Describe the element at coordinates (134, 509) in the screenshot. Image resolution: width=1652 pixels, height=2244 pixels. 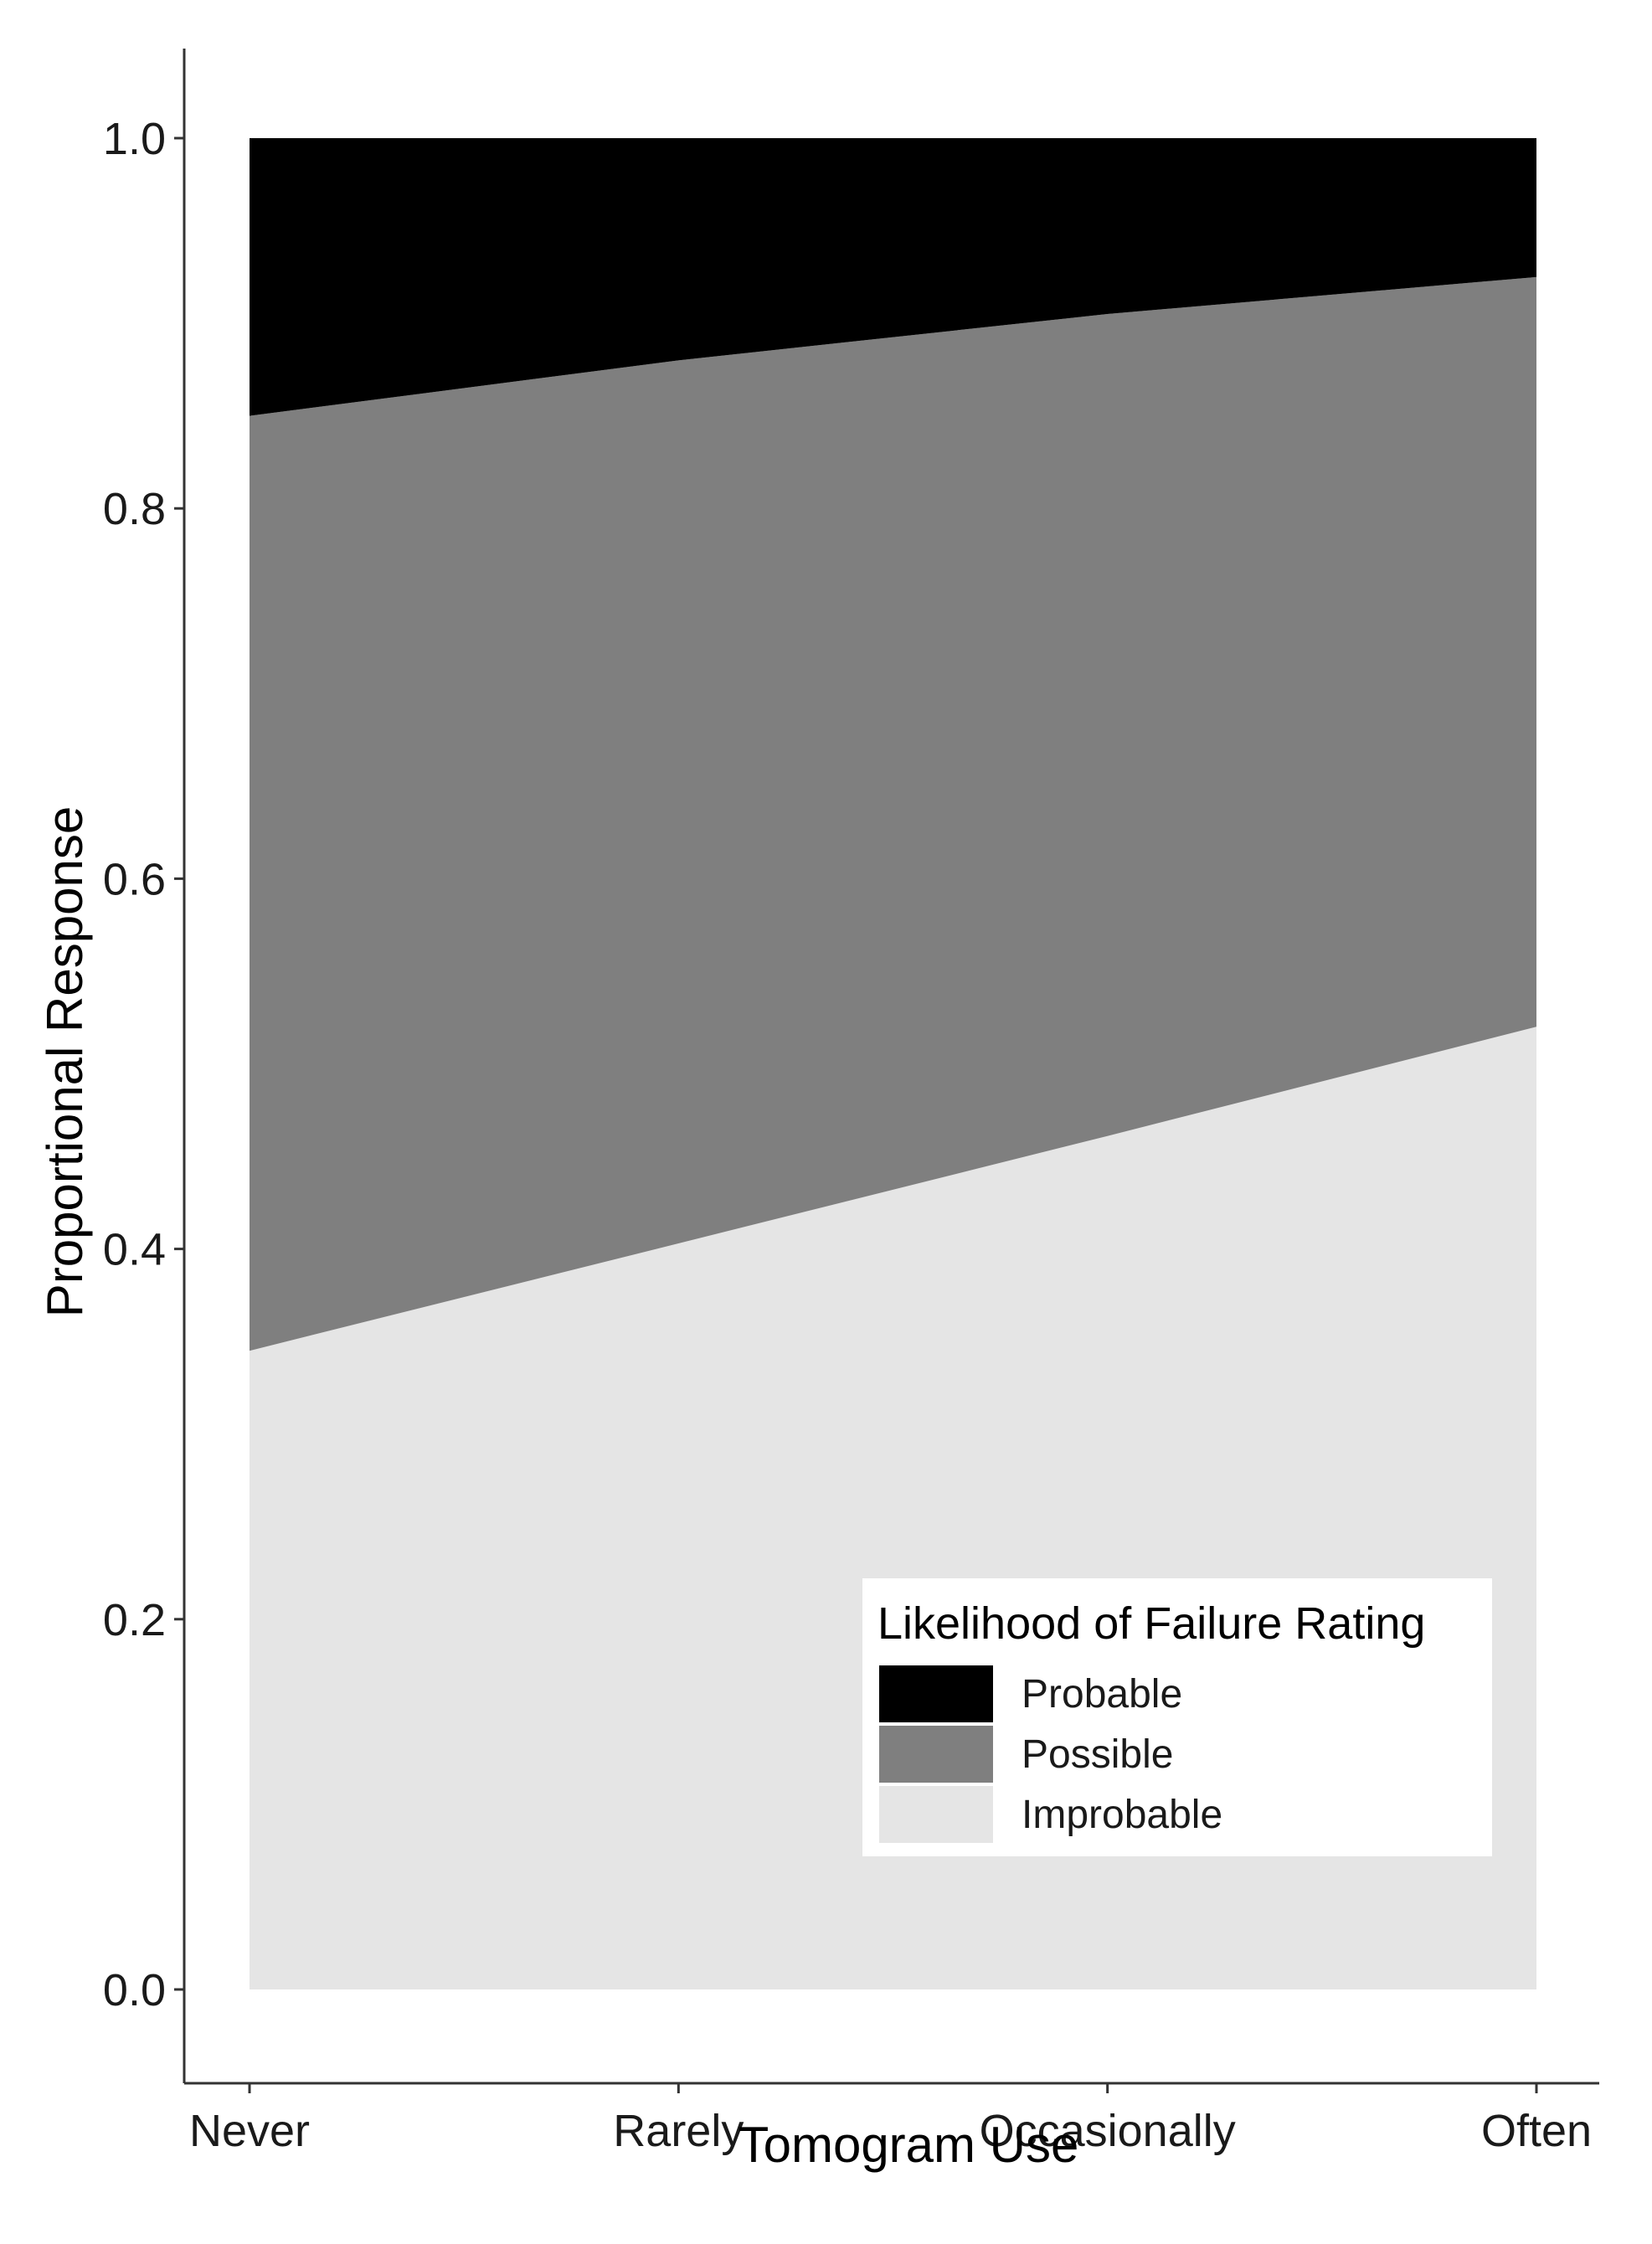
I see `y-tick-label: 0.8` at that location.